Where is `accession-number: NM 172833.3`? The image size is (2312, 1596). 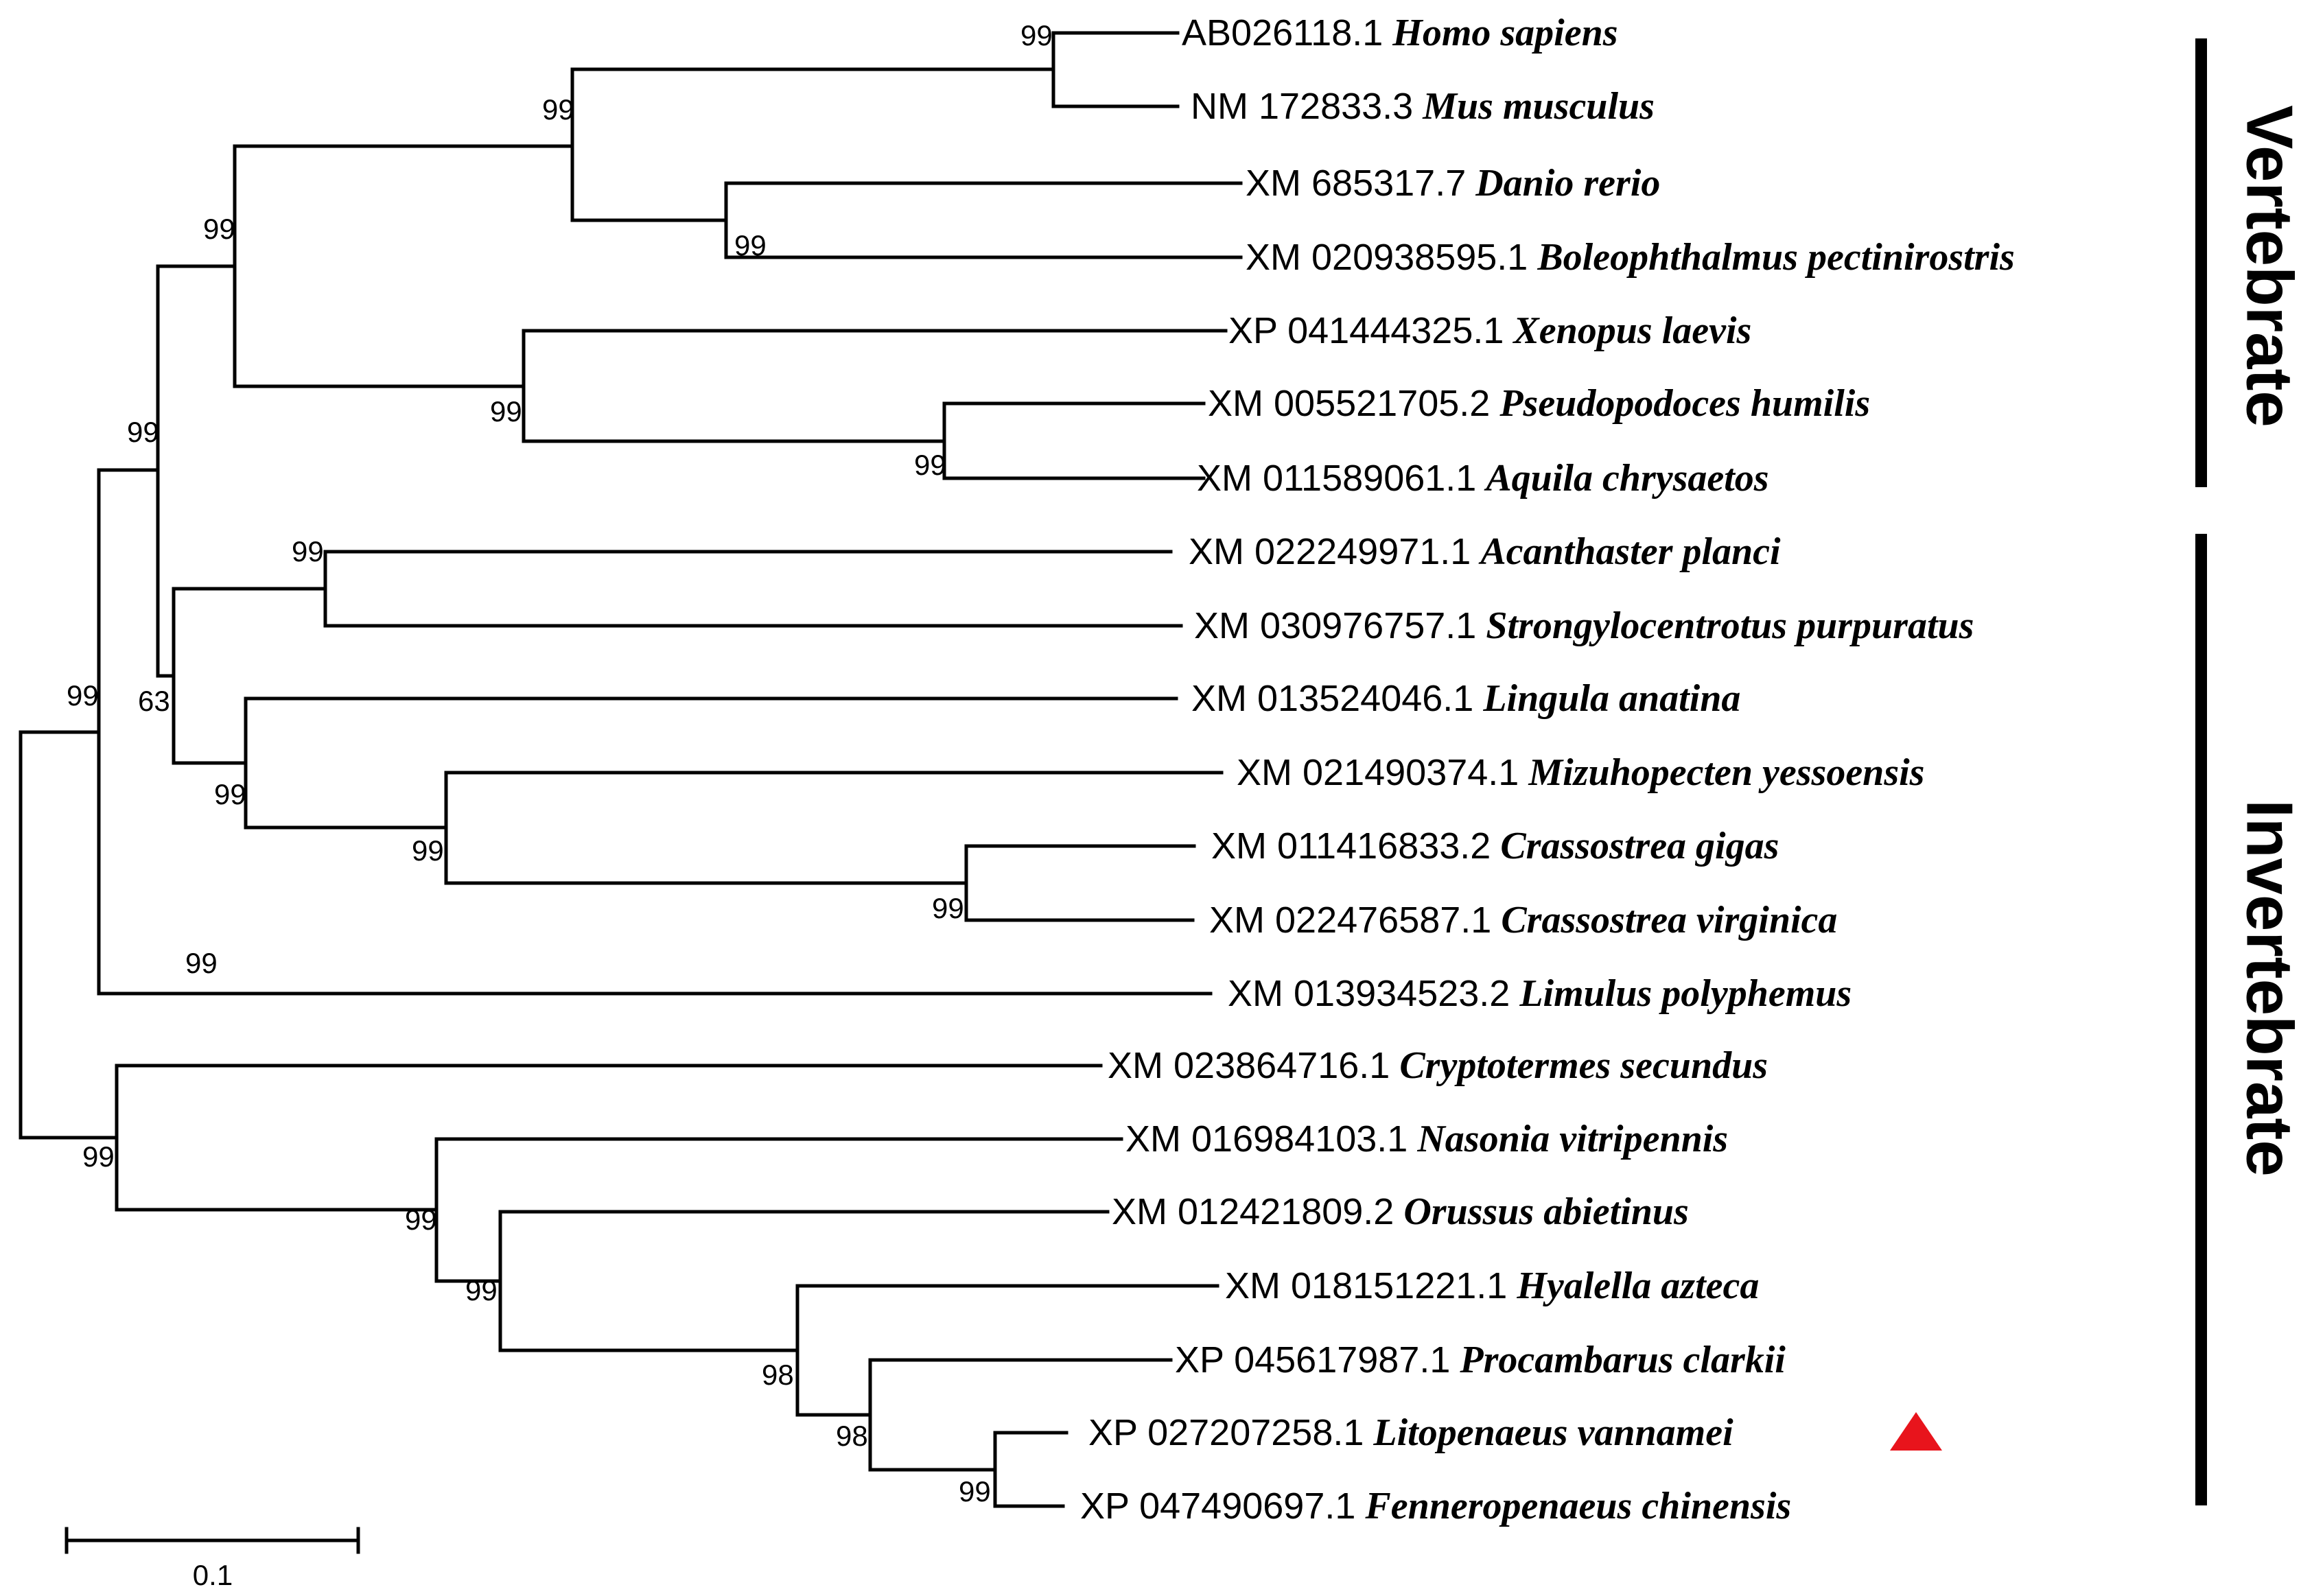 accession-number: NM 172833.3 is located at coordinates (1302, 106).